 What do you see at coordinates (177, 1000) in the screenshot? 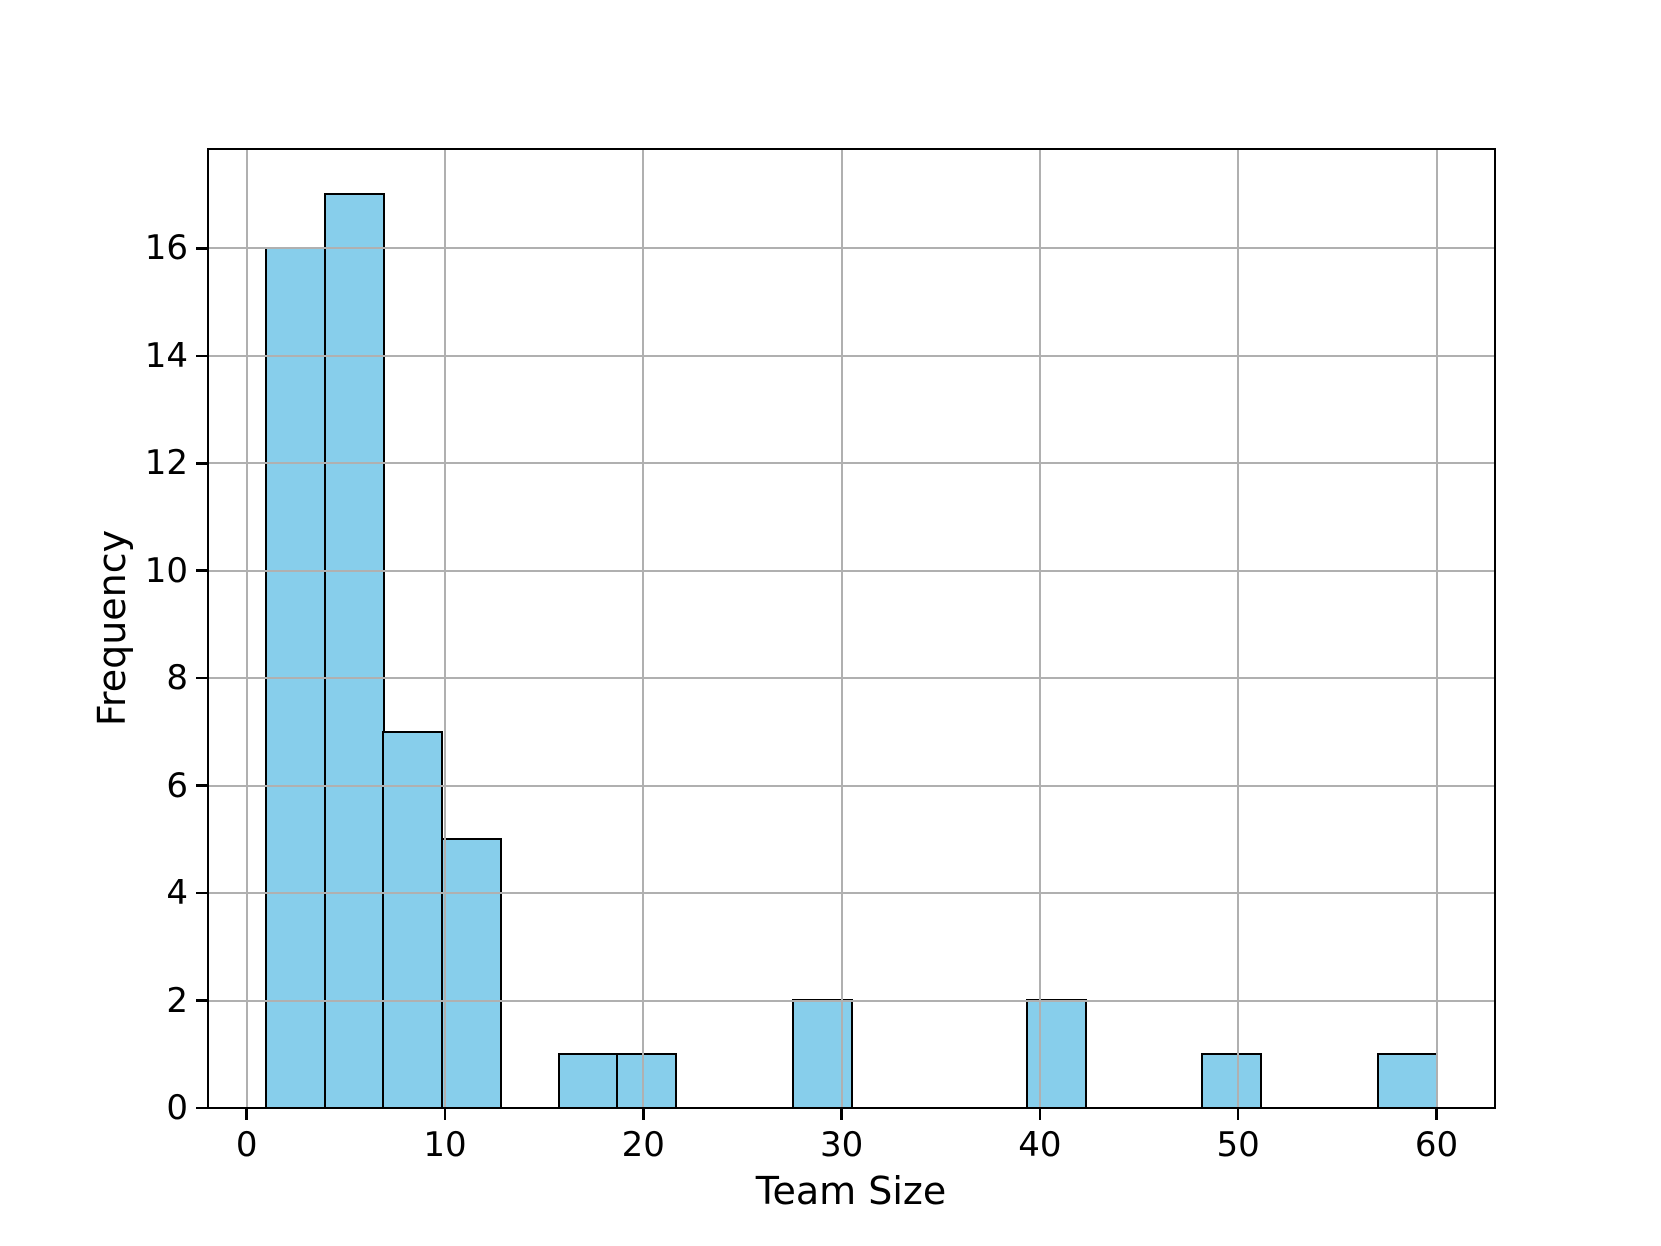
I see `y-tick-label: 2` at bounding box center [177, 1000].